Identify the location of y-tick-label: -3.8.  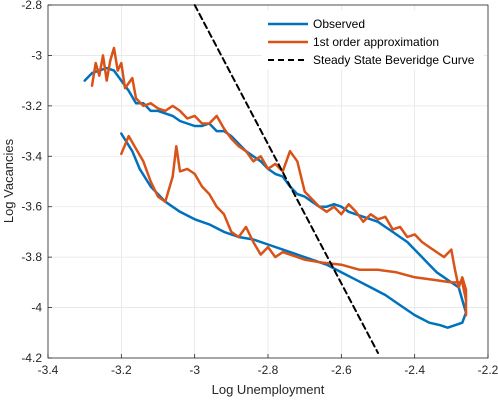
(31, 257).